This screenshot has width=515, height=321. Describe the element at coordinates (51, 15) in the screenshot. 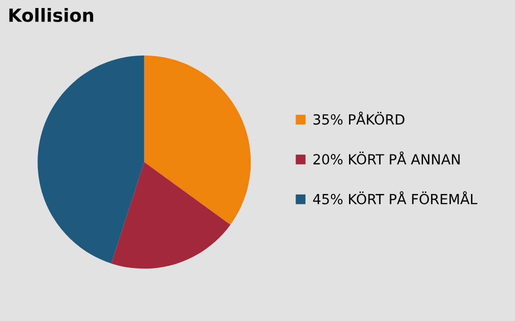

I see `chart-title: Kollision` at that location.